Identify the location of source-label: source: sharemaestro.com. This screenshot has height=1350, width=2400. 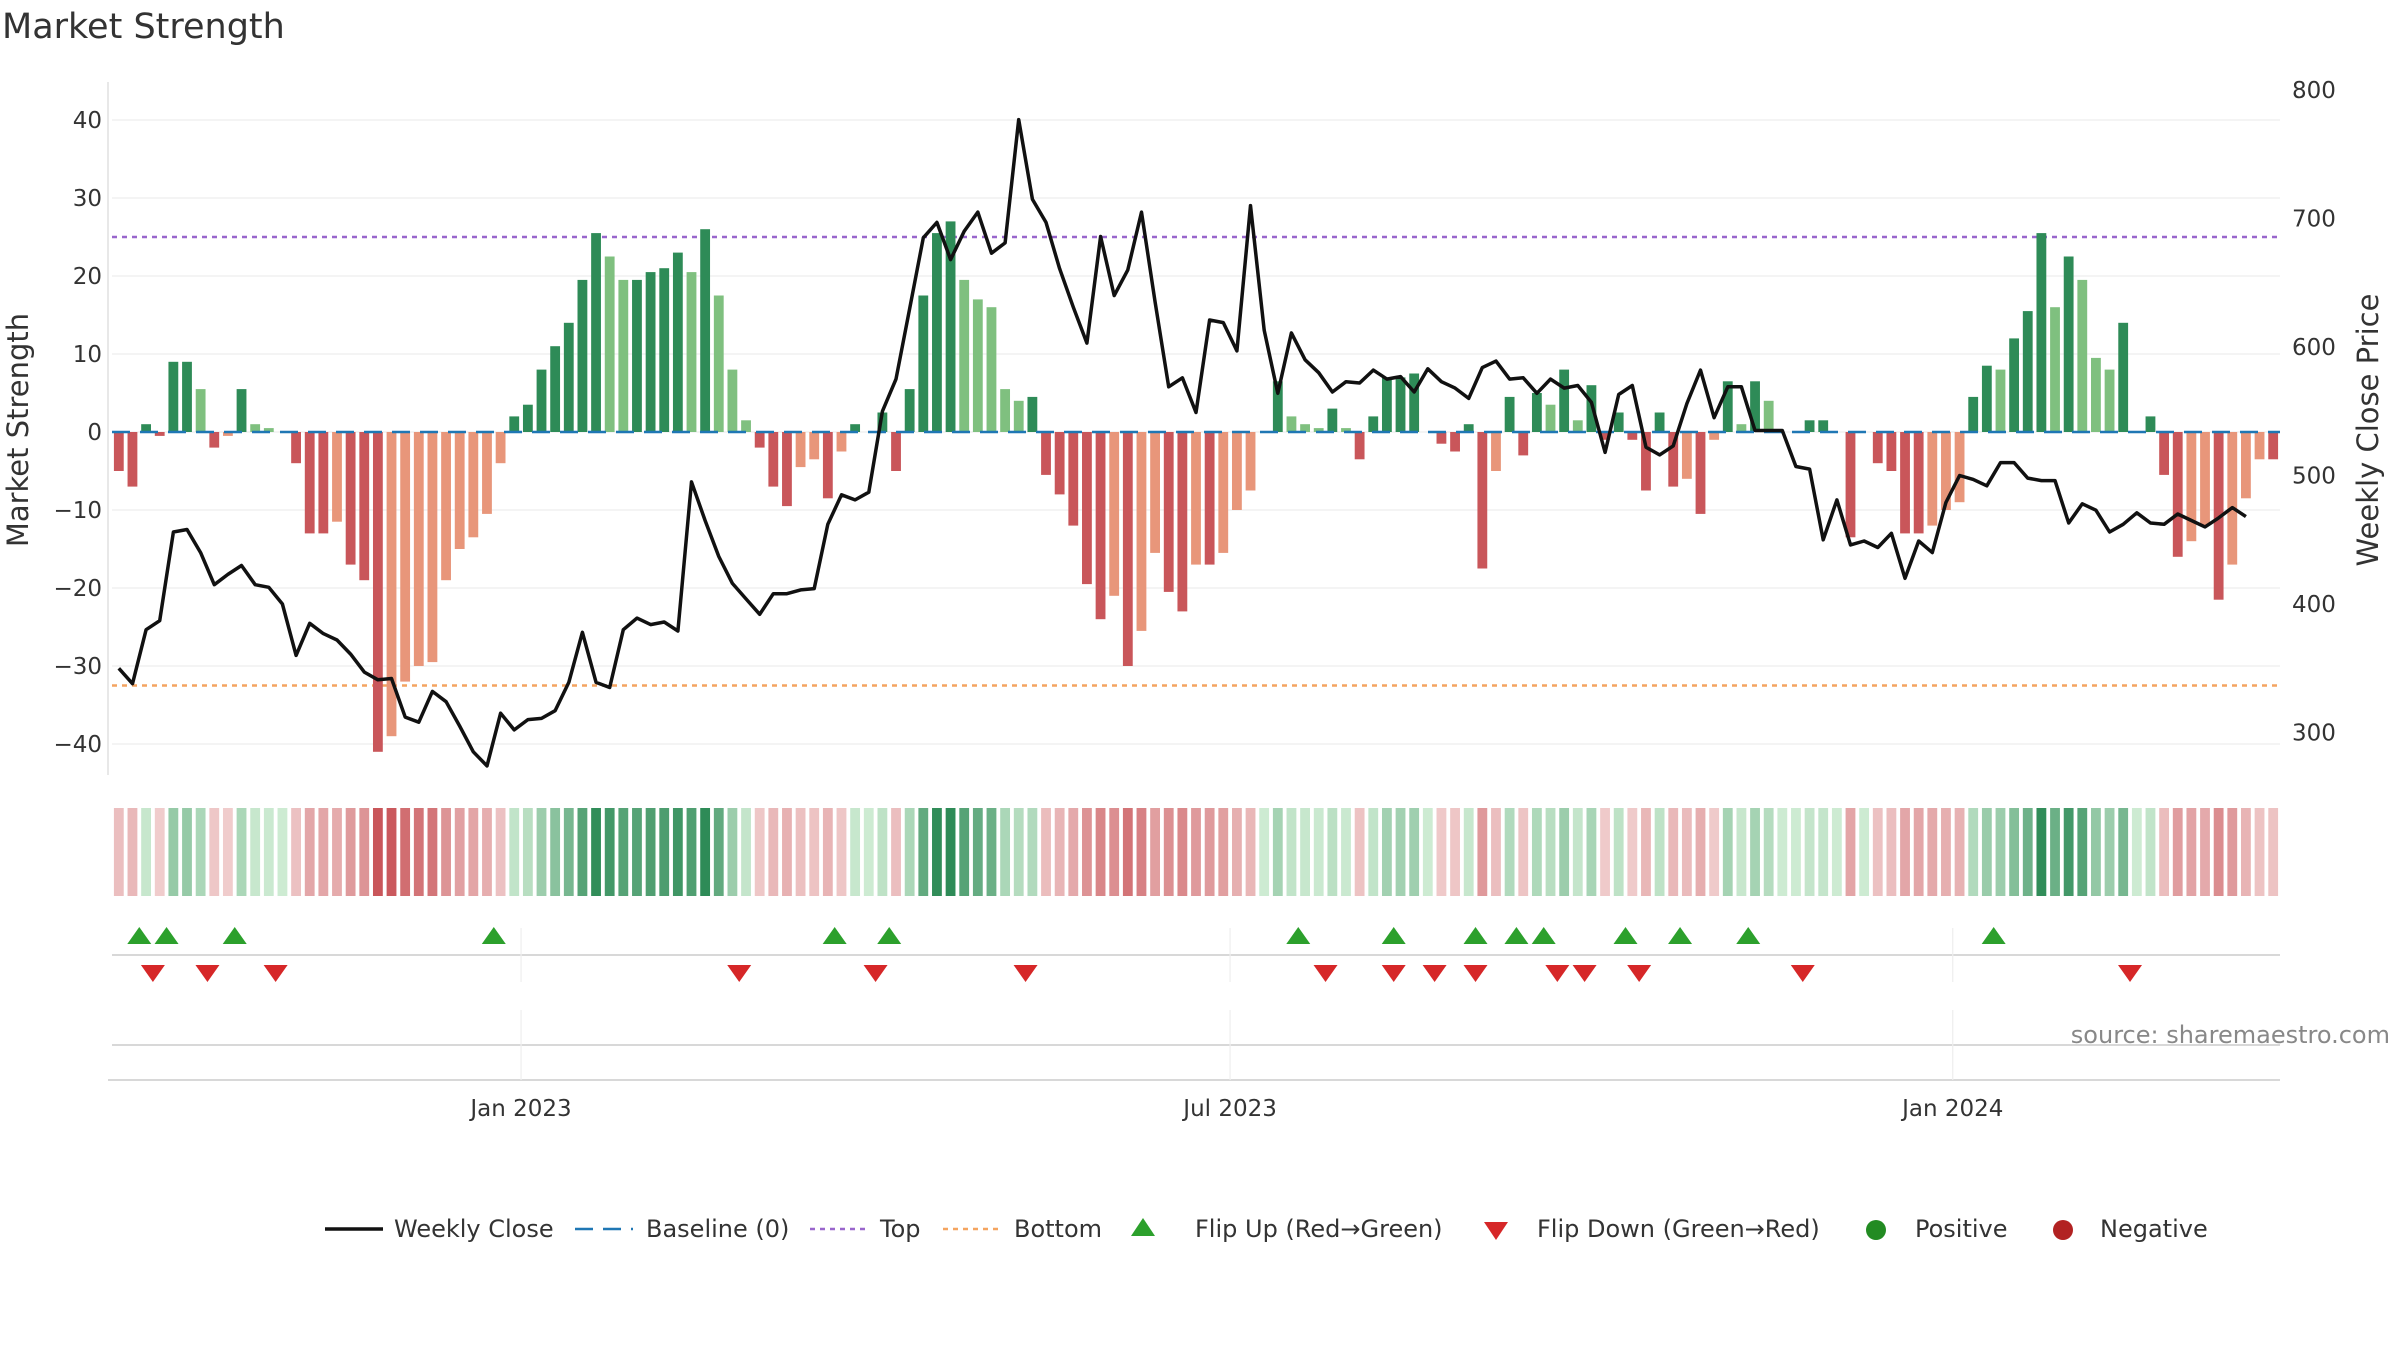
(2230, 1035).